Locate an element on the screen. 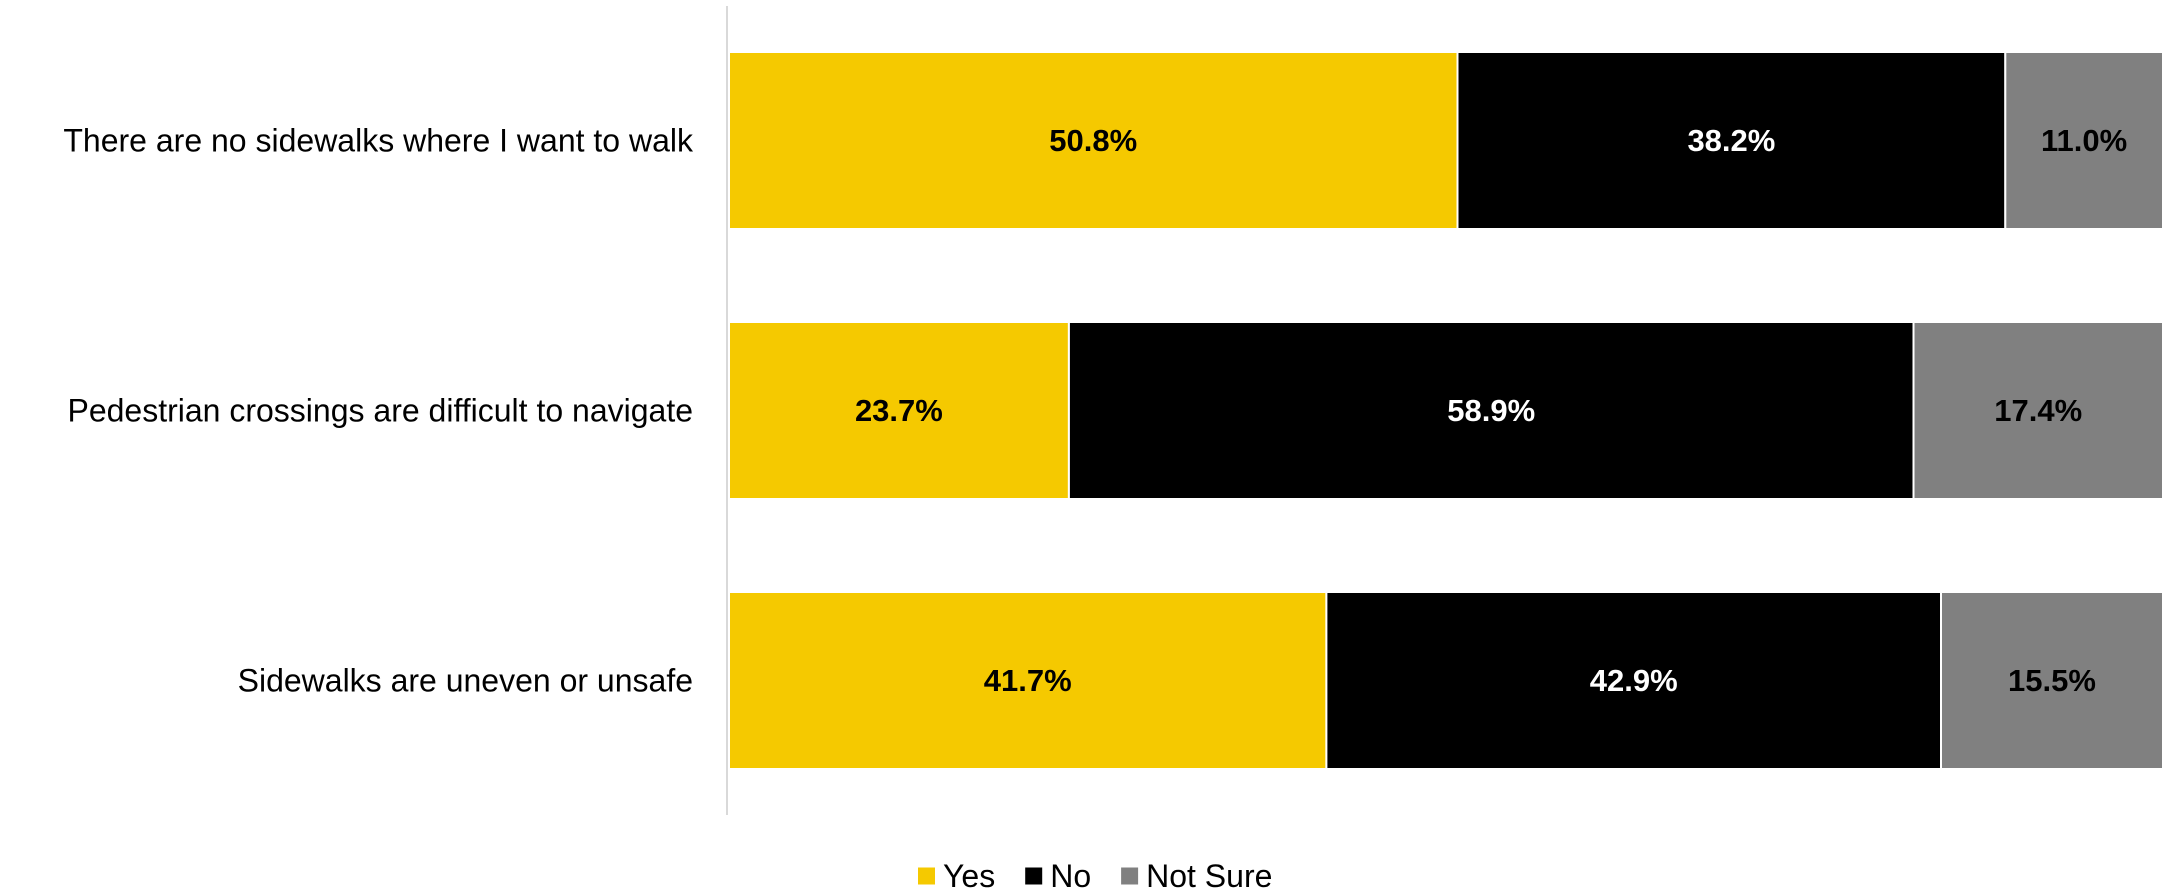  legend-swatch-yes is located at coordinates (926, 876).